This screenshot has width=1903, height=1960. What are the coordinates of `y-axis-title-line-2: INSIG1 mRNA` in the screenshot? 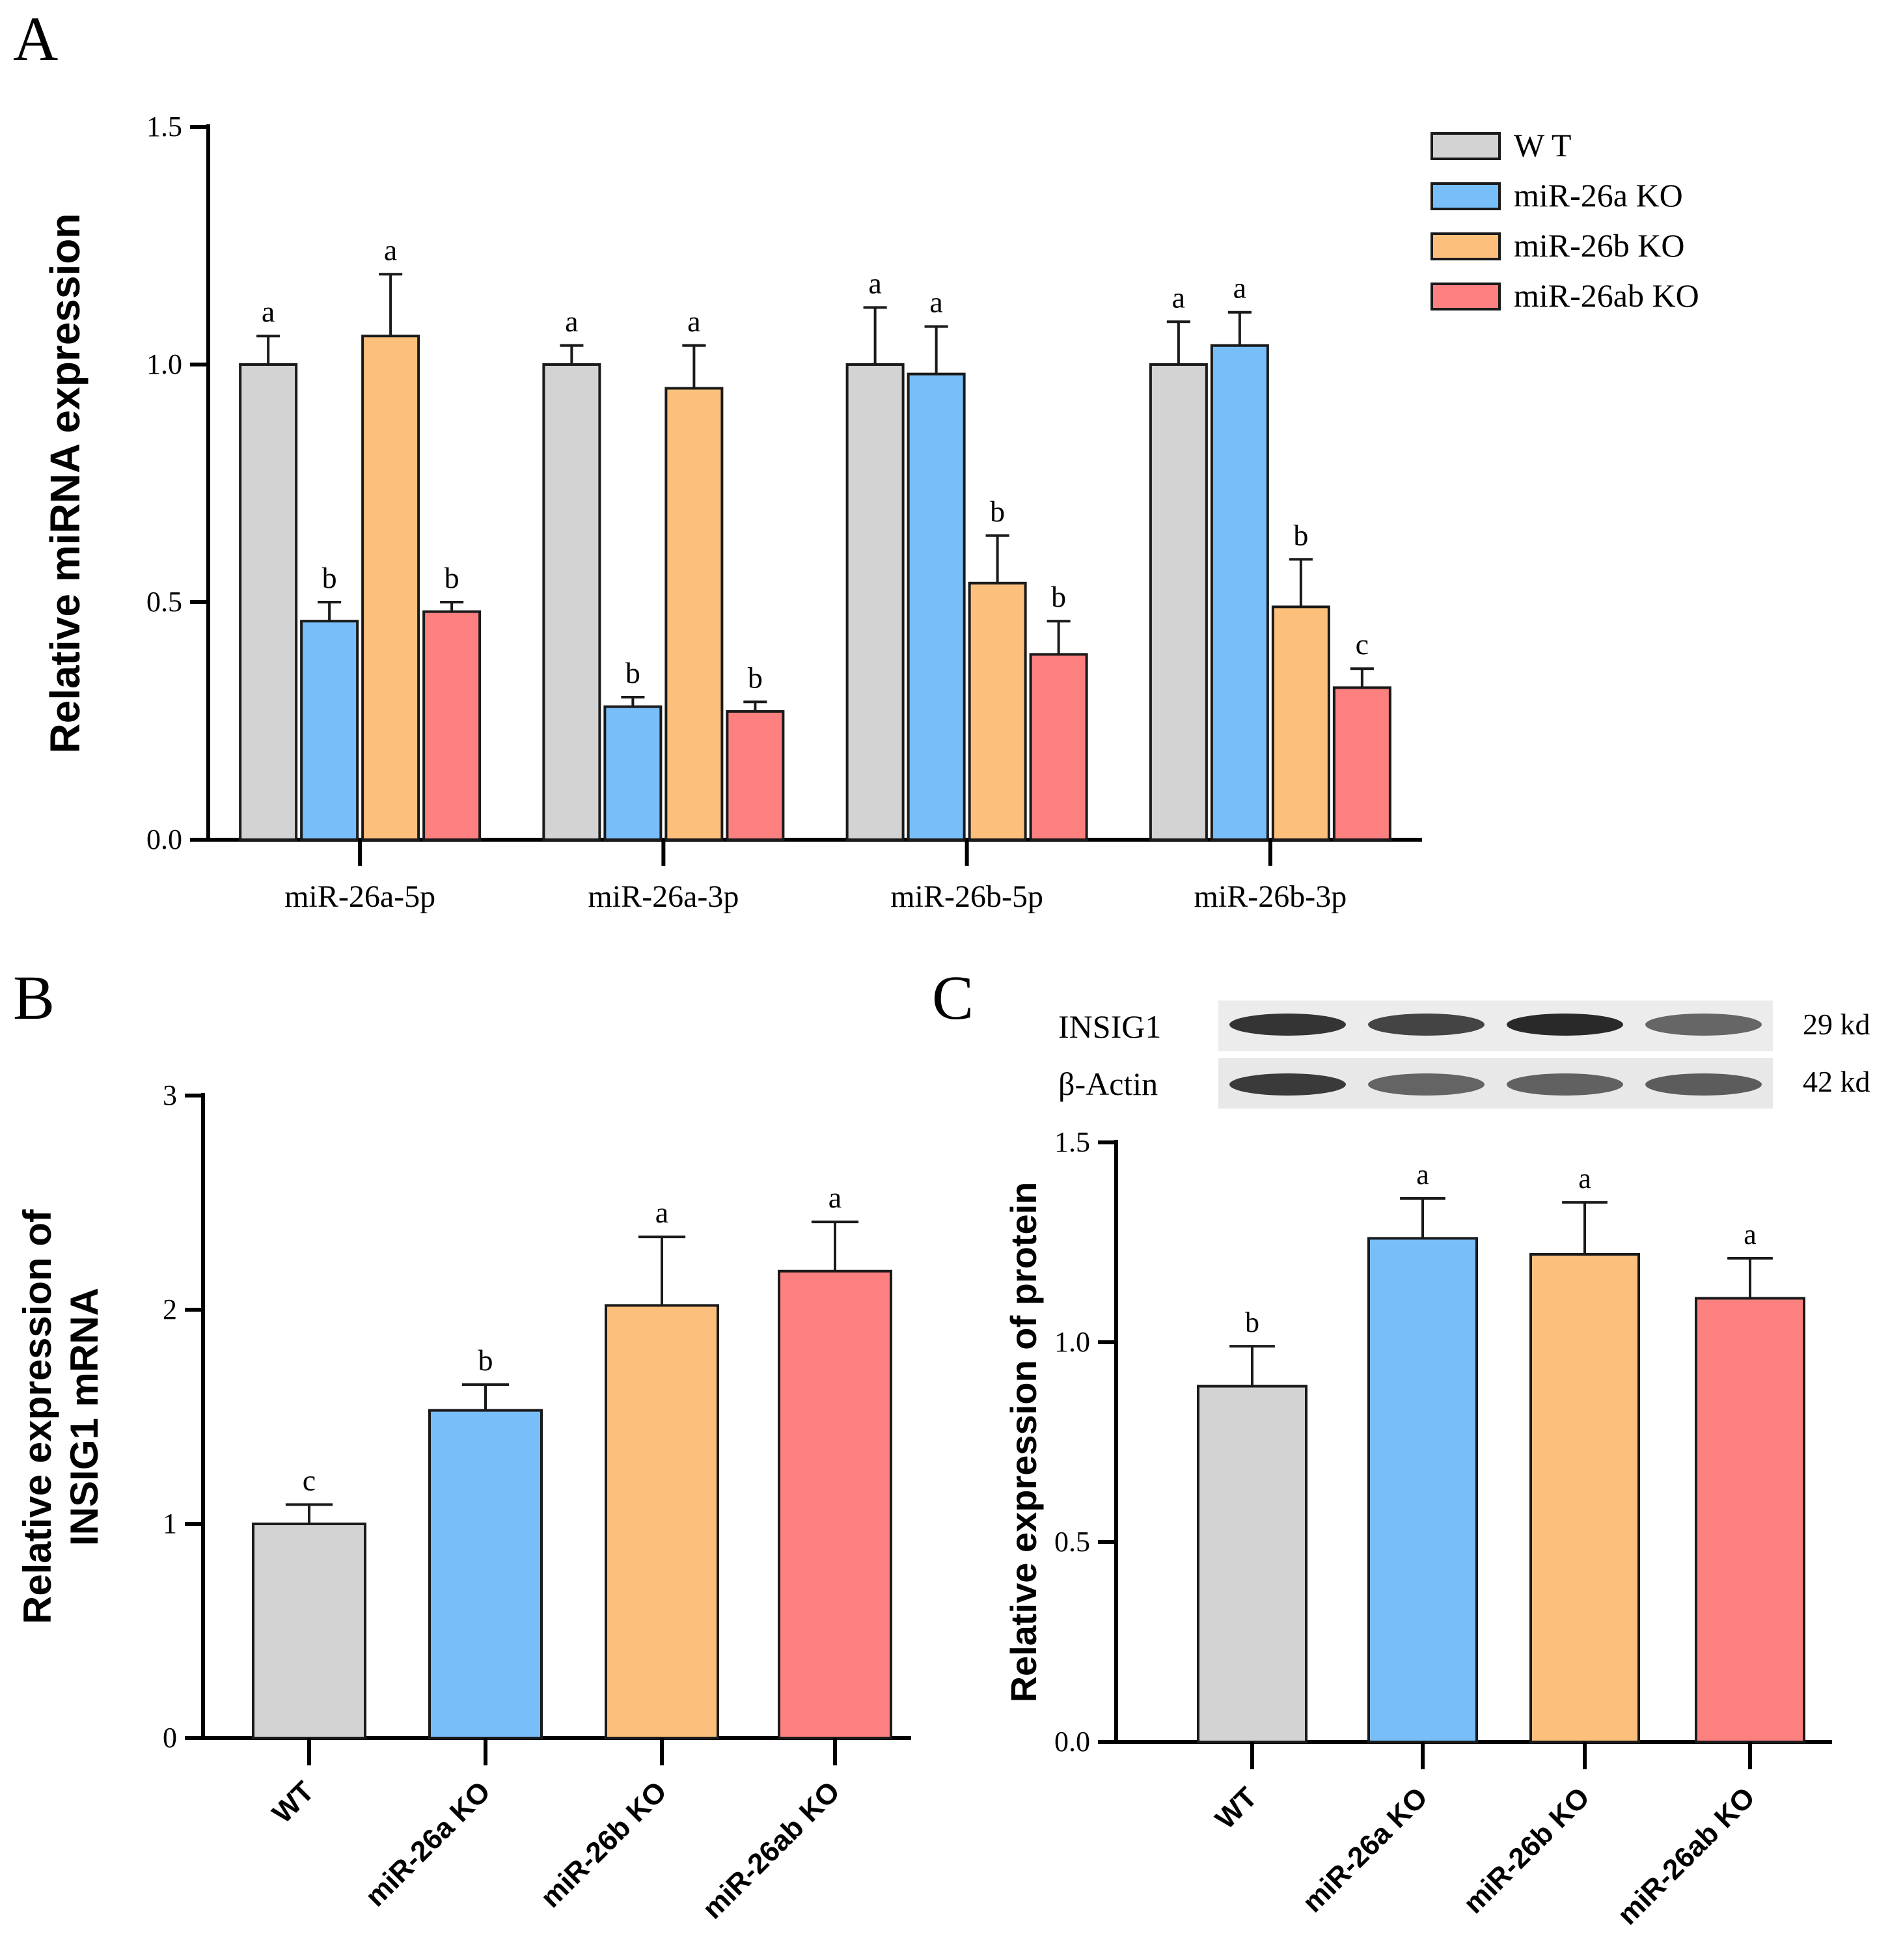 It's located at (84, 1417).